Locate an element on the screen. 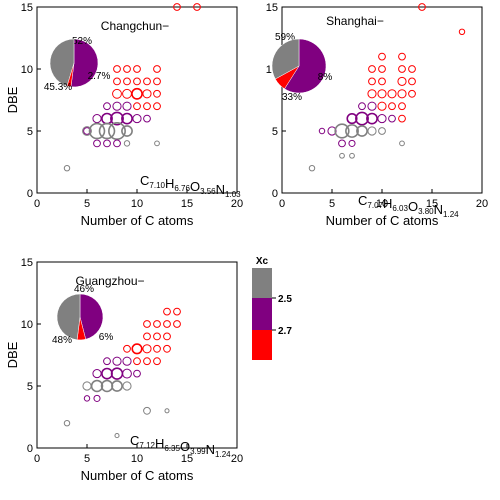 This screenshot has width=500, height=500. pie-label: 6% is located at coordinates (106, 337).